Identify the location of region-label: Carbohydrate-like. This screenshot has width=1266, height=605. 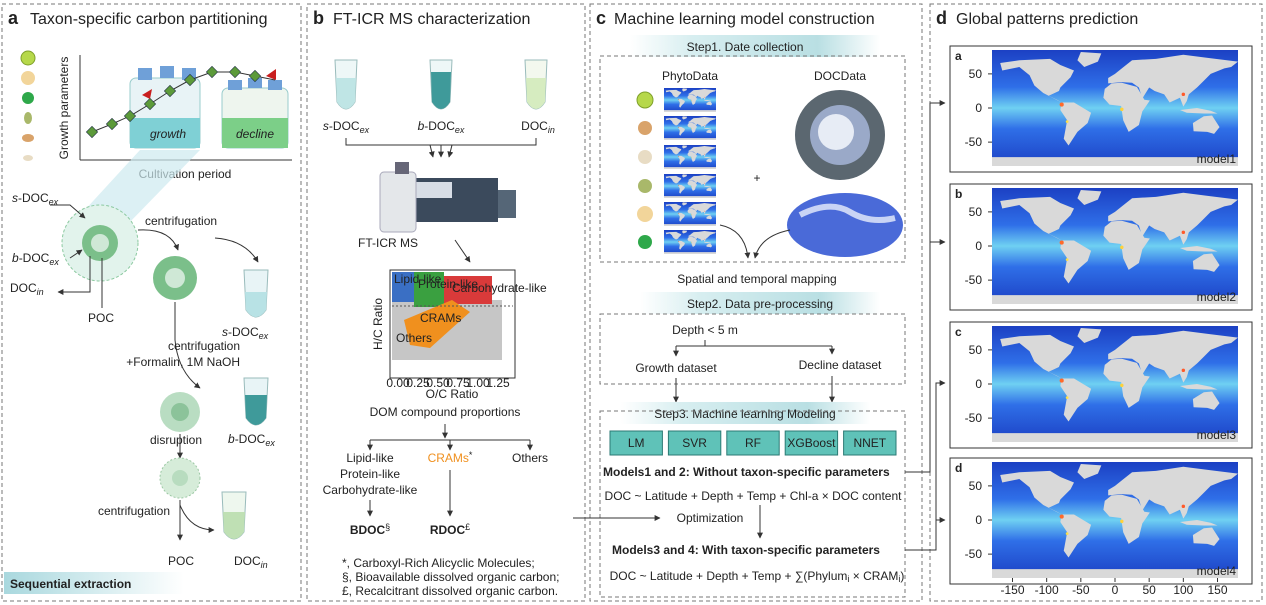
(499, 288).